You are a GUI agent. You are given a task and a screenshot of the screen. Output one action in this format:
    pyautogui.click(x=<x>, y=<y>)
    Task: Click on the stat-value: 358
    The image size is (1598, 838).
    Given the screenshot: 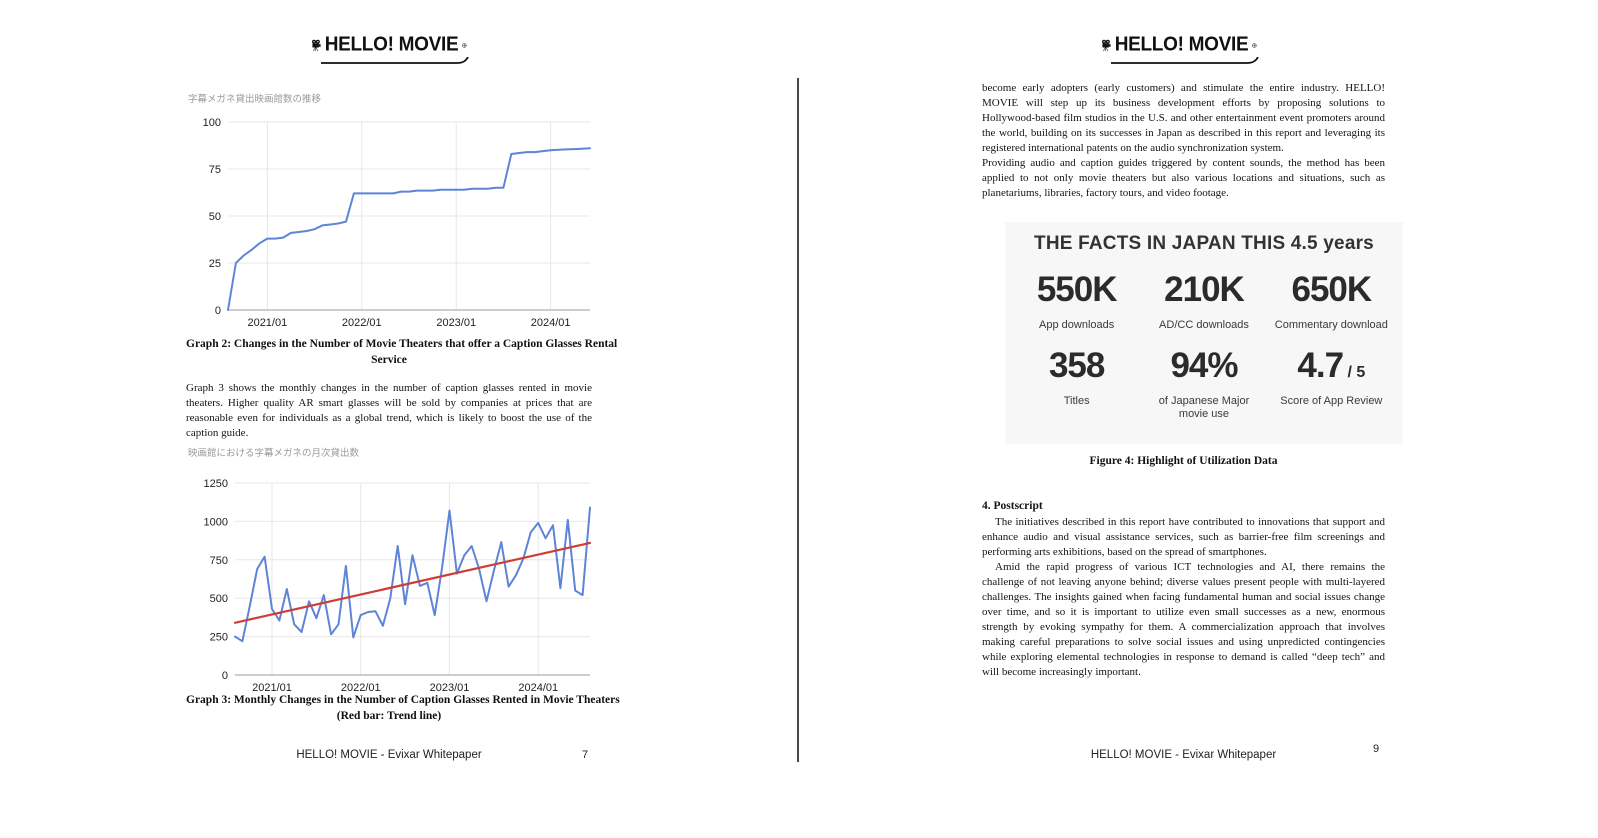 What is the action you would take?
    pyautogui.click(x=1076, y=365)
    